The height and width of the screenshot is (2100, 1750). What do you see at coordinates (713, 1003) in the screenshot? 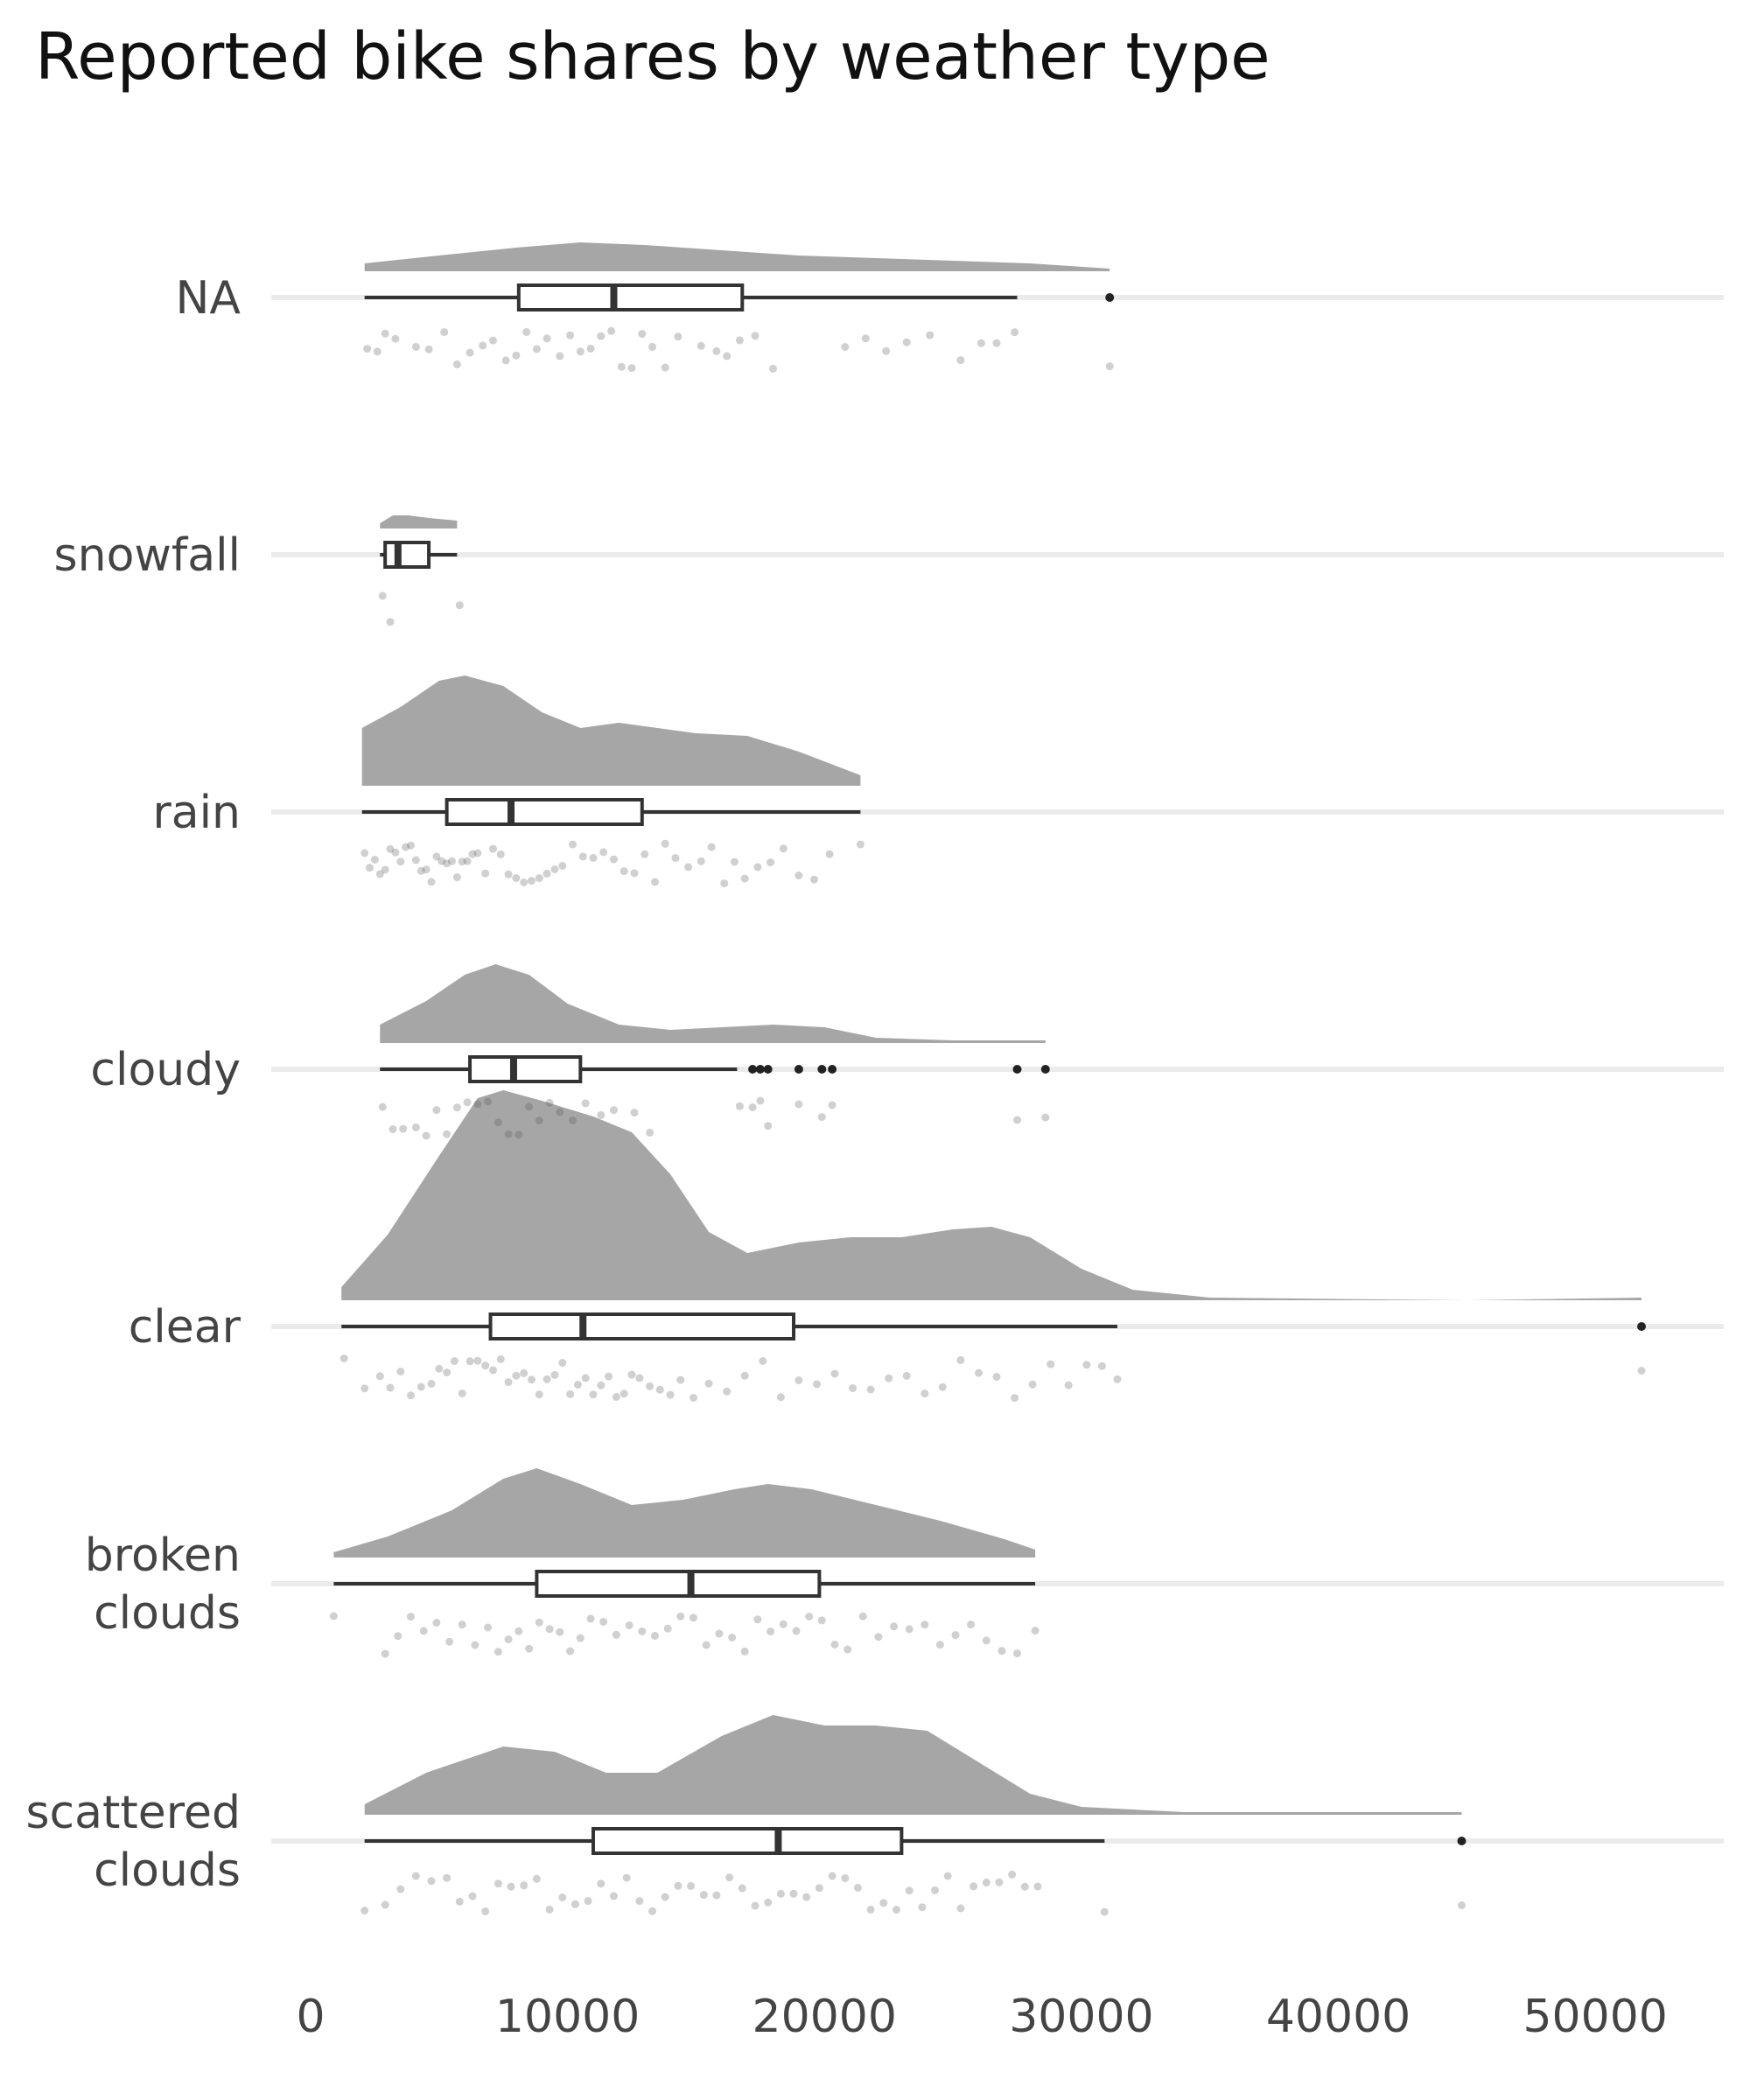
I see `density-cloud-cloudy` at bounding box center [713, 1003].